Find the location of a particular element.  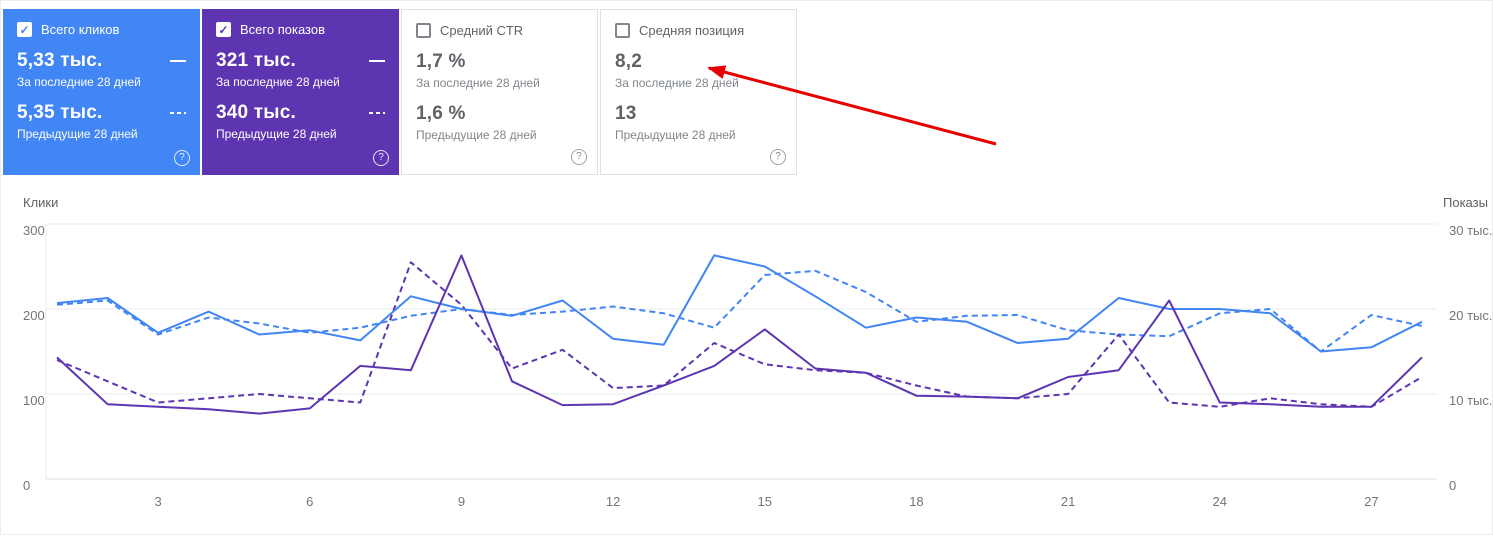

svg-text: 3 is located at coordinates (157, 501).